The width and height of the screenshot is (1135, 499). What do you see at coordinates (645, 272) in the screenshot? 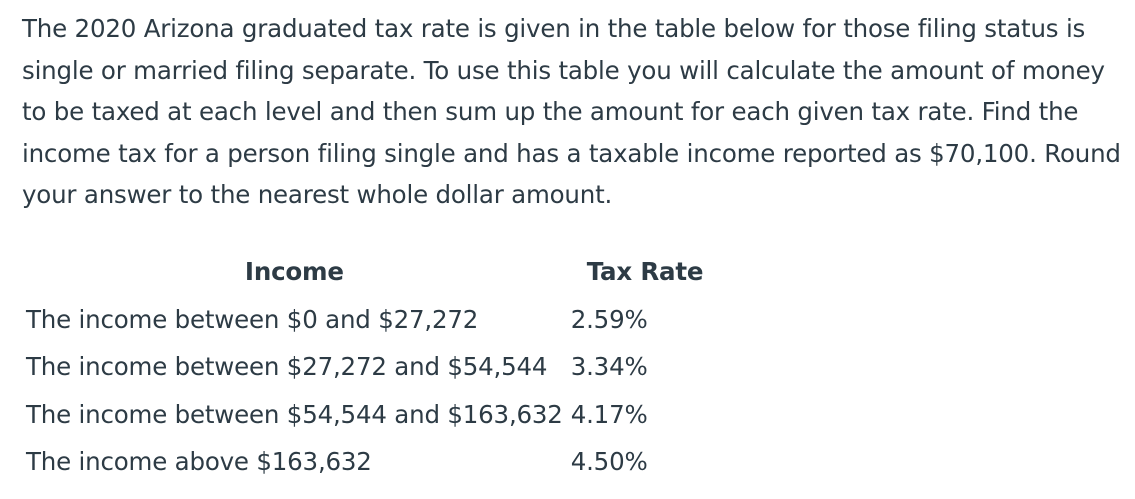
I see `tax-rate-column-header: Tax Rate` at bounding box center [645, 272].